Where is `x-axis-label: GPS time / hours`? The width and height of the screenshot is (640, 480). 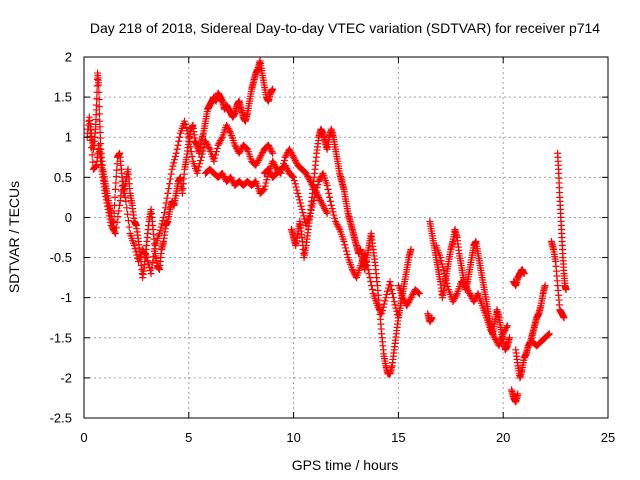 x-axis-label: GPS time / hours is located at coordinates (345, 465).